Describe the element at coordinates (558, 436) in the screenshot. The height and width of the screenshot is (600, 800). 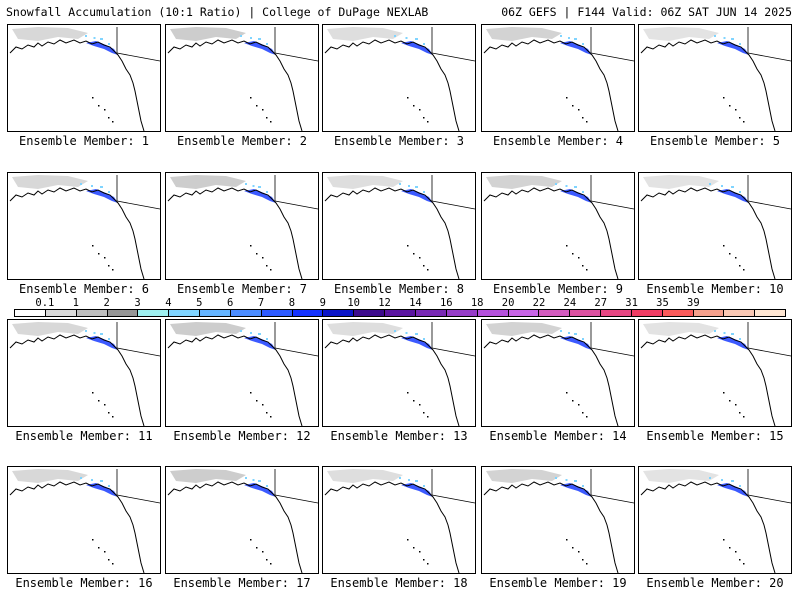
I see `ensemble-member-label: Ensemble Member: 14` at that location.